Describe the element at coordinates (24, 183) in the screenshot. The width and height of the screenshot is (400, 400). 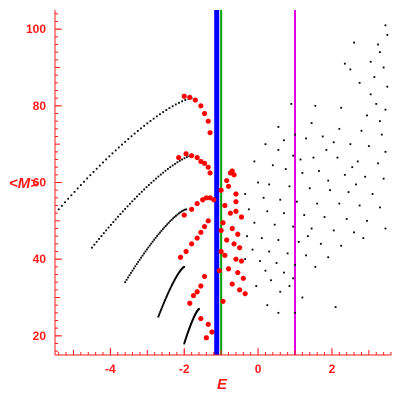
I see `y-axis-label: <M>` at that location.